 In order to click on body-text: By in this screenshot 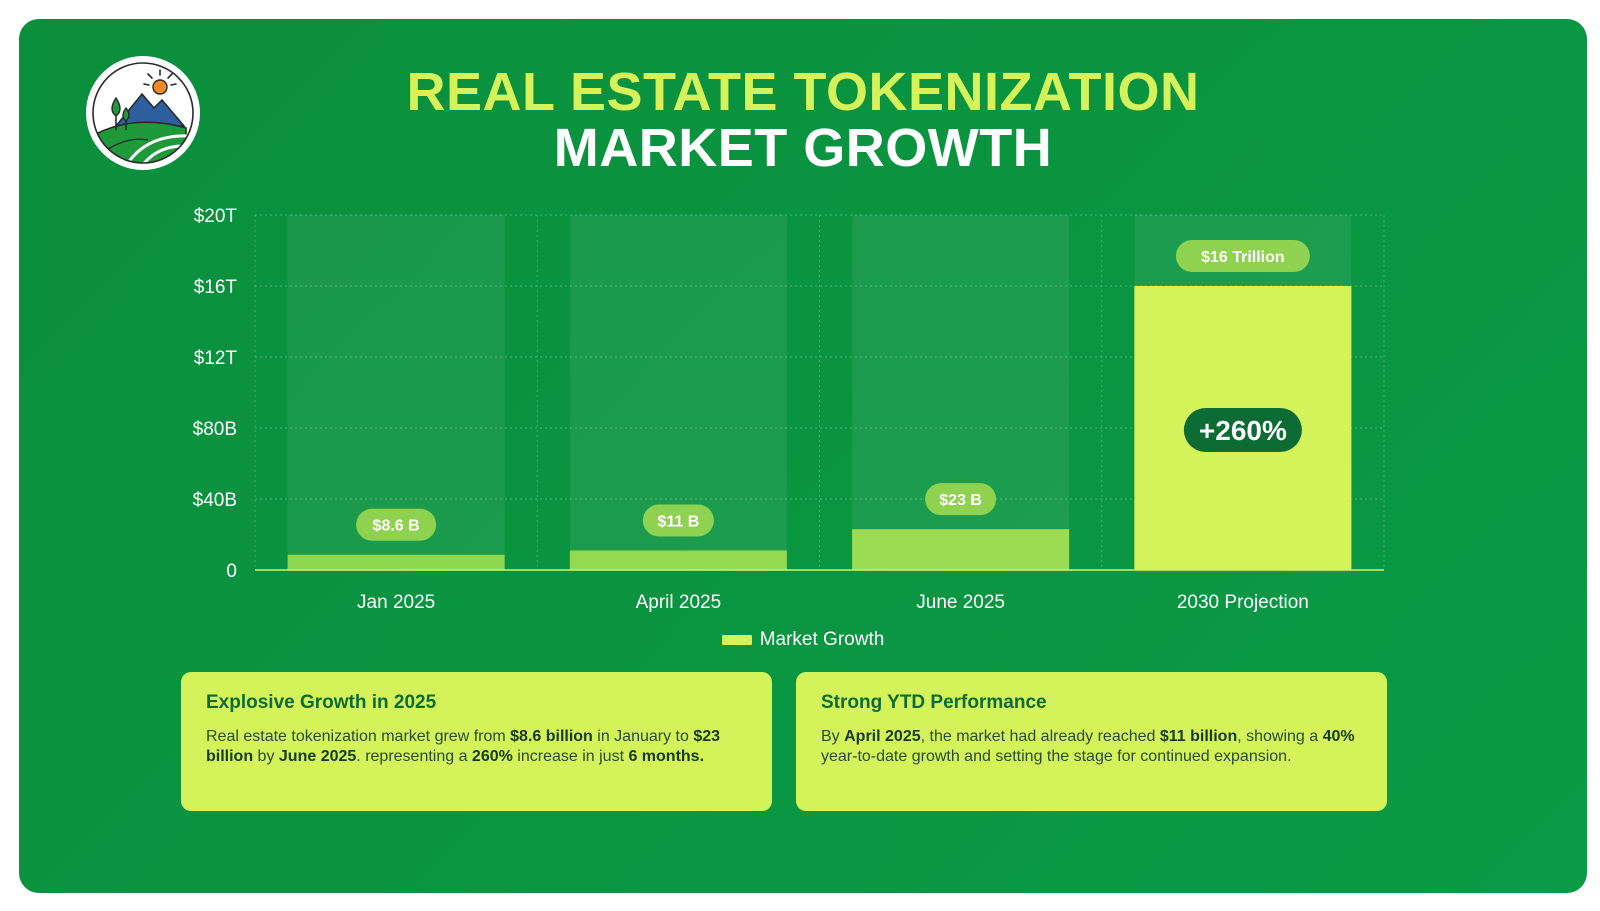, I will do `click(833, 736)`.